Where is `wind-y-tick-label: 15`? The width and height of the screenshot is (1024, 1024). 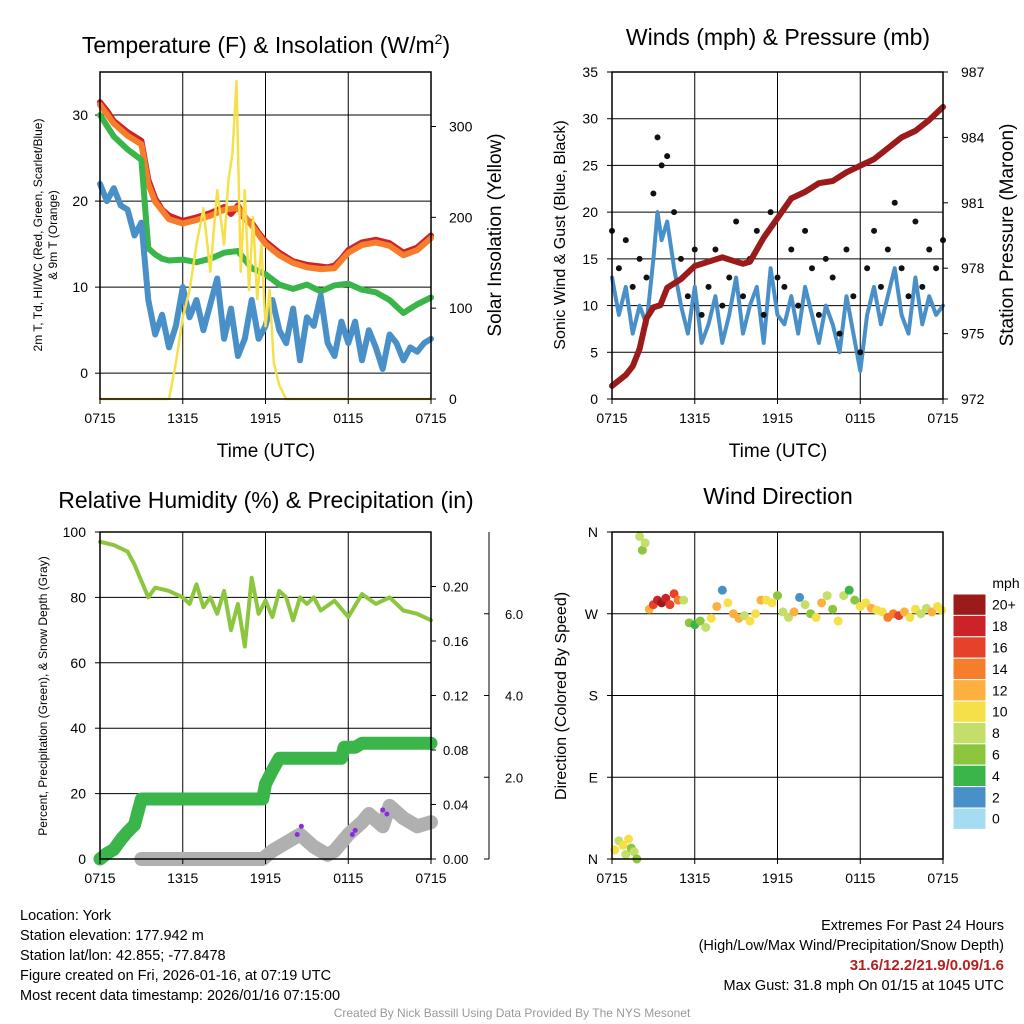 wind-y-tick-label: 15 is located at coordinates (590, 259).